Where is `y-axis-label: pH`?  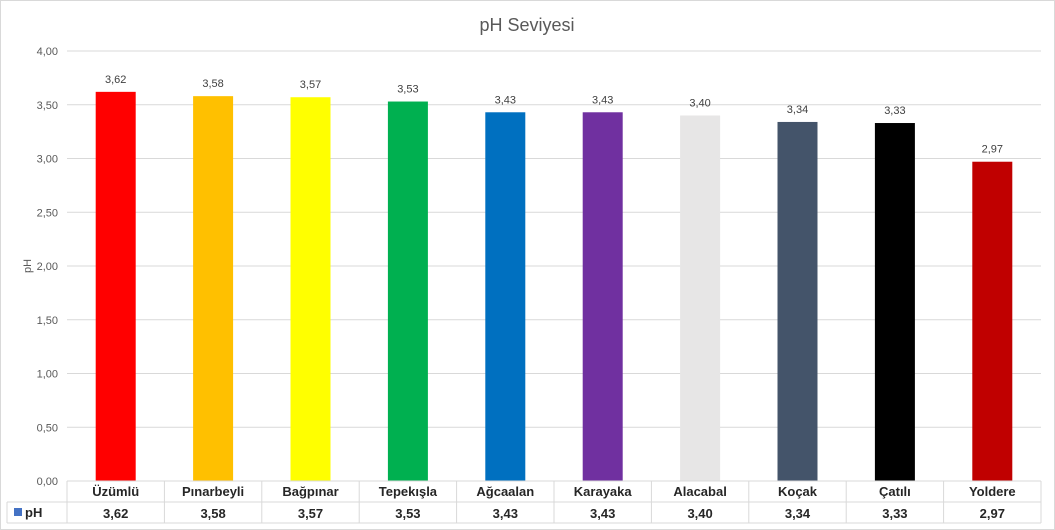 y-axis-label: pH is located at coordinates (28, 266).